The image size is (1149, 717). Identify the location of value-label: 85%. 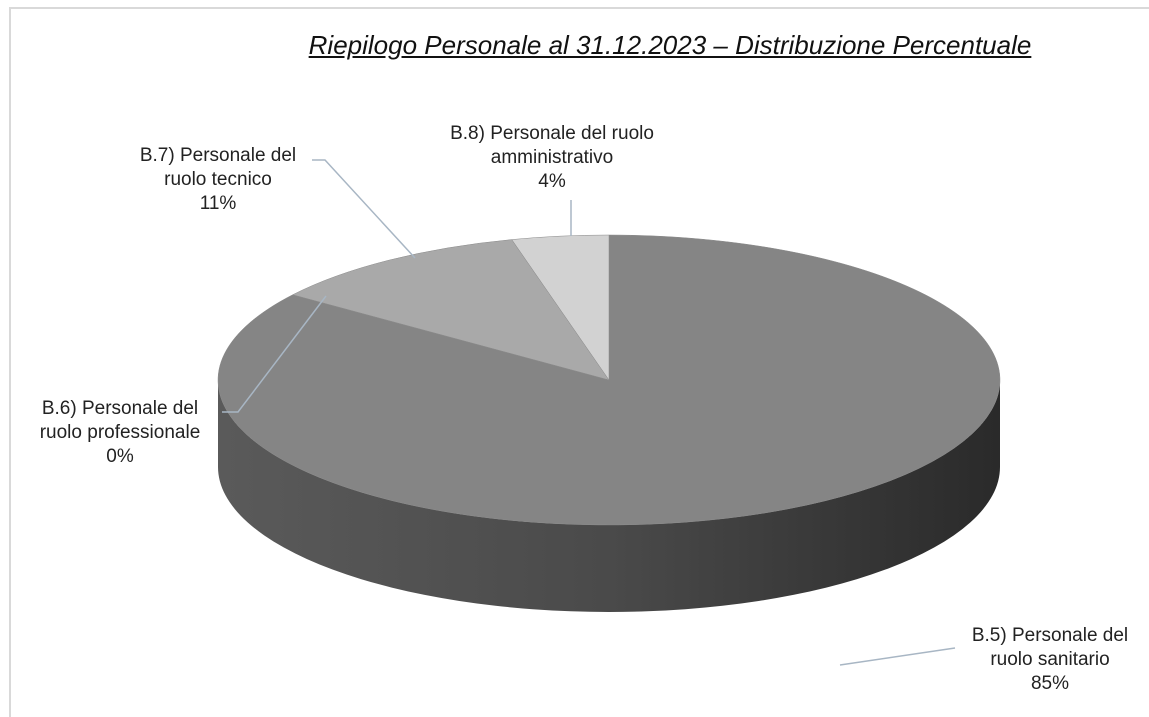
(1050, 683).